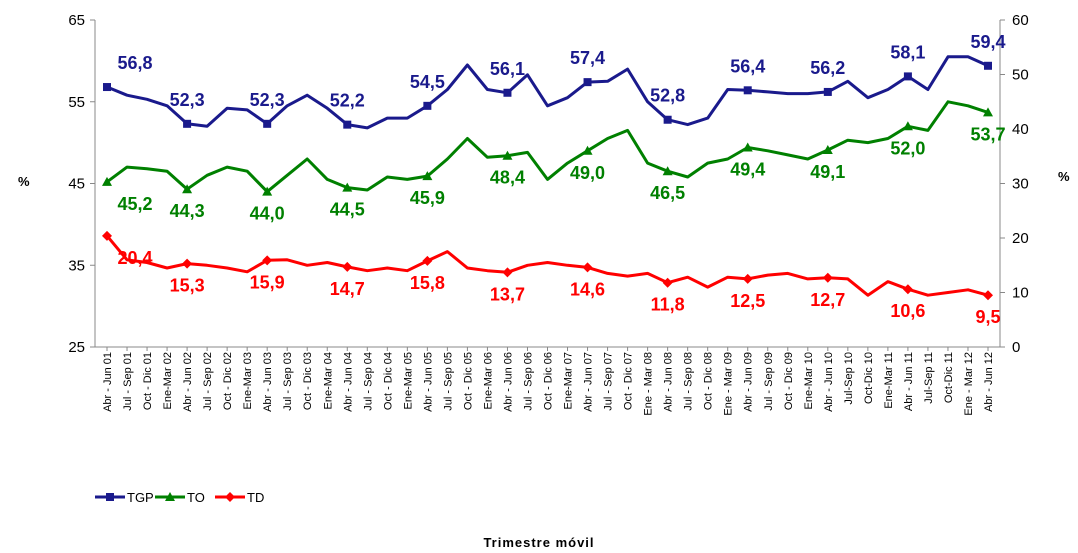 This screenshot has height=553, width=1078. What do you see at coordinates (408, 380) in the screenshot?
I see `x-tick-label: Ene-Mar 05` at bounding box center [408, 380].